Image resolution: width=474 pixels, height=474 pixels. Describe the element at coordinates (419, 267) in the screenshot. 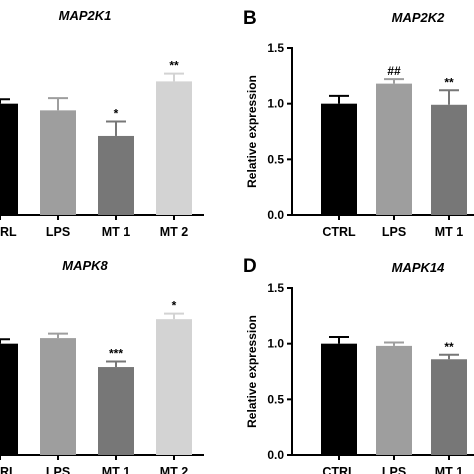

I see `chart-title: MAPK14` at that location.